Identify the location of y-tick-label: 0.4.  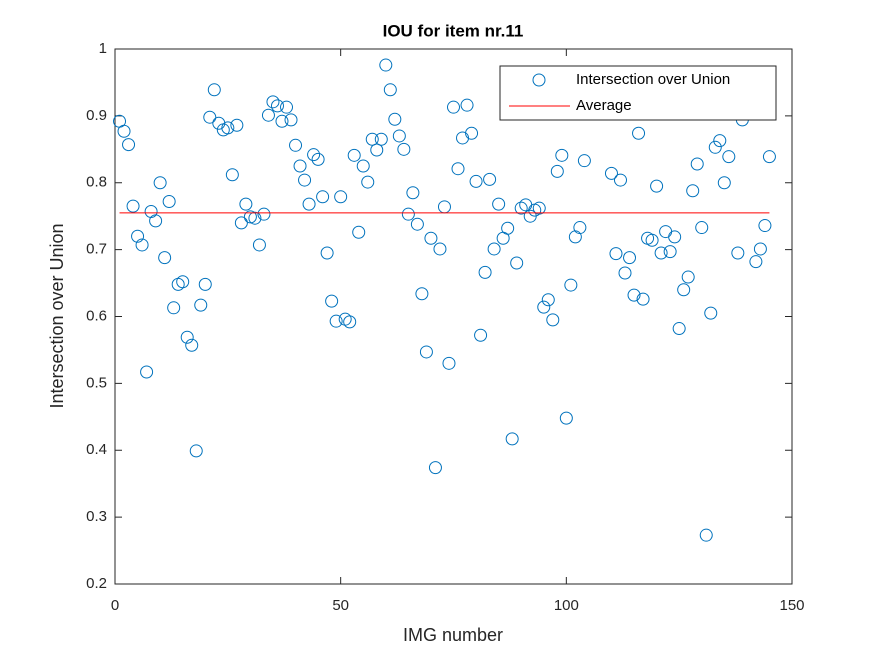
(96, 449).